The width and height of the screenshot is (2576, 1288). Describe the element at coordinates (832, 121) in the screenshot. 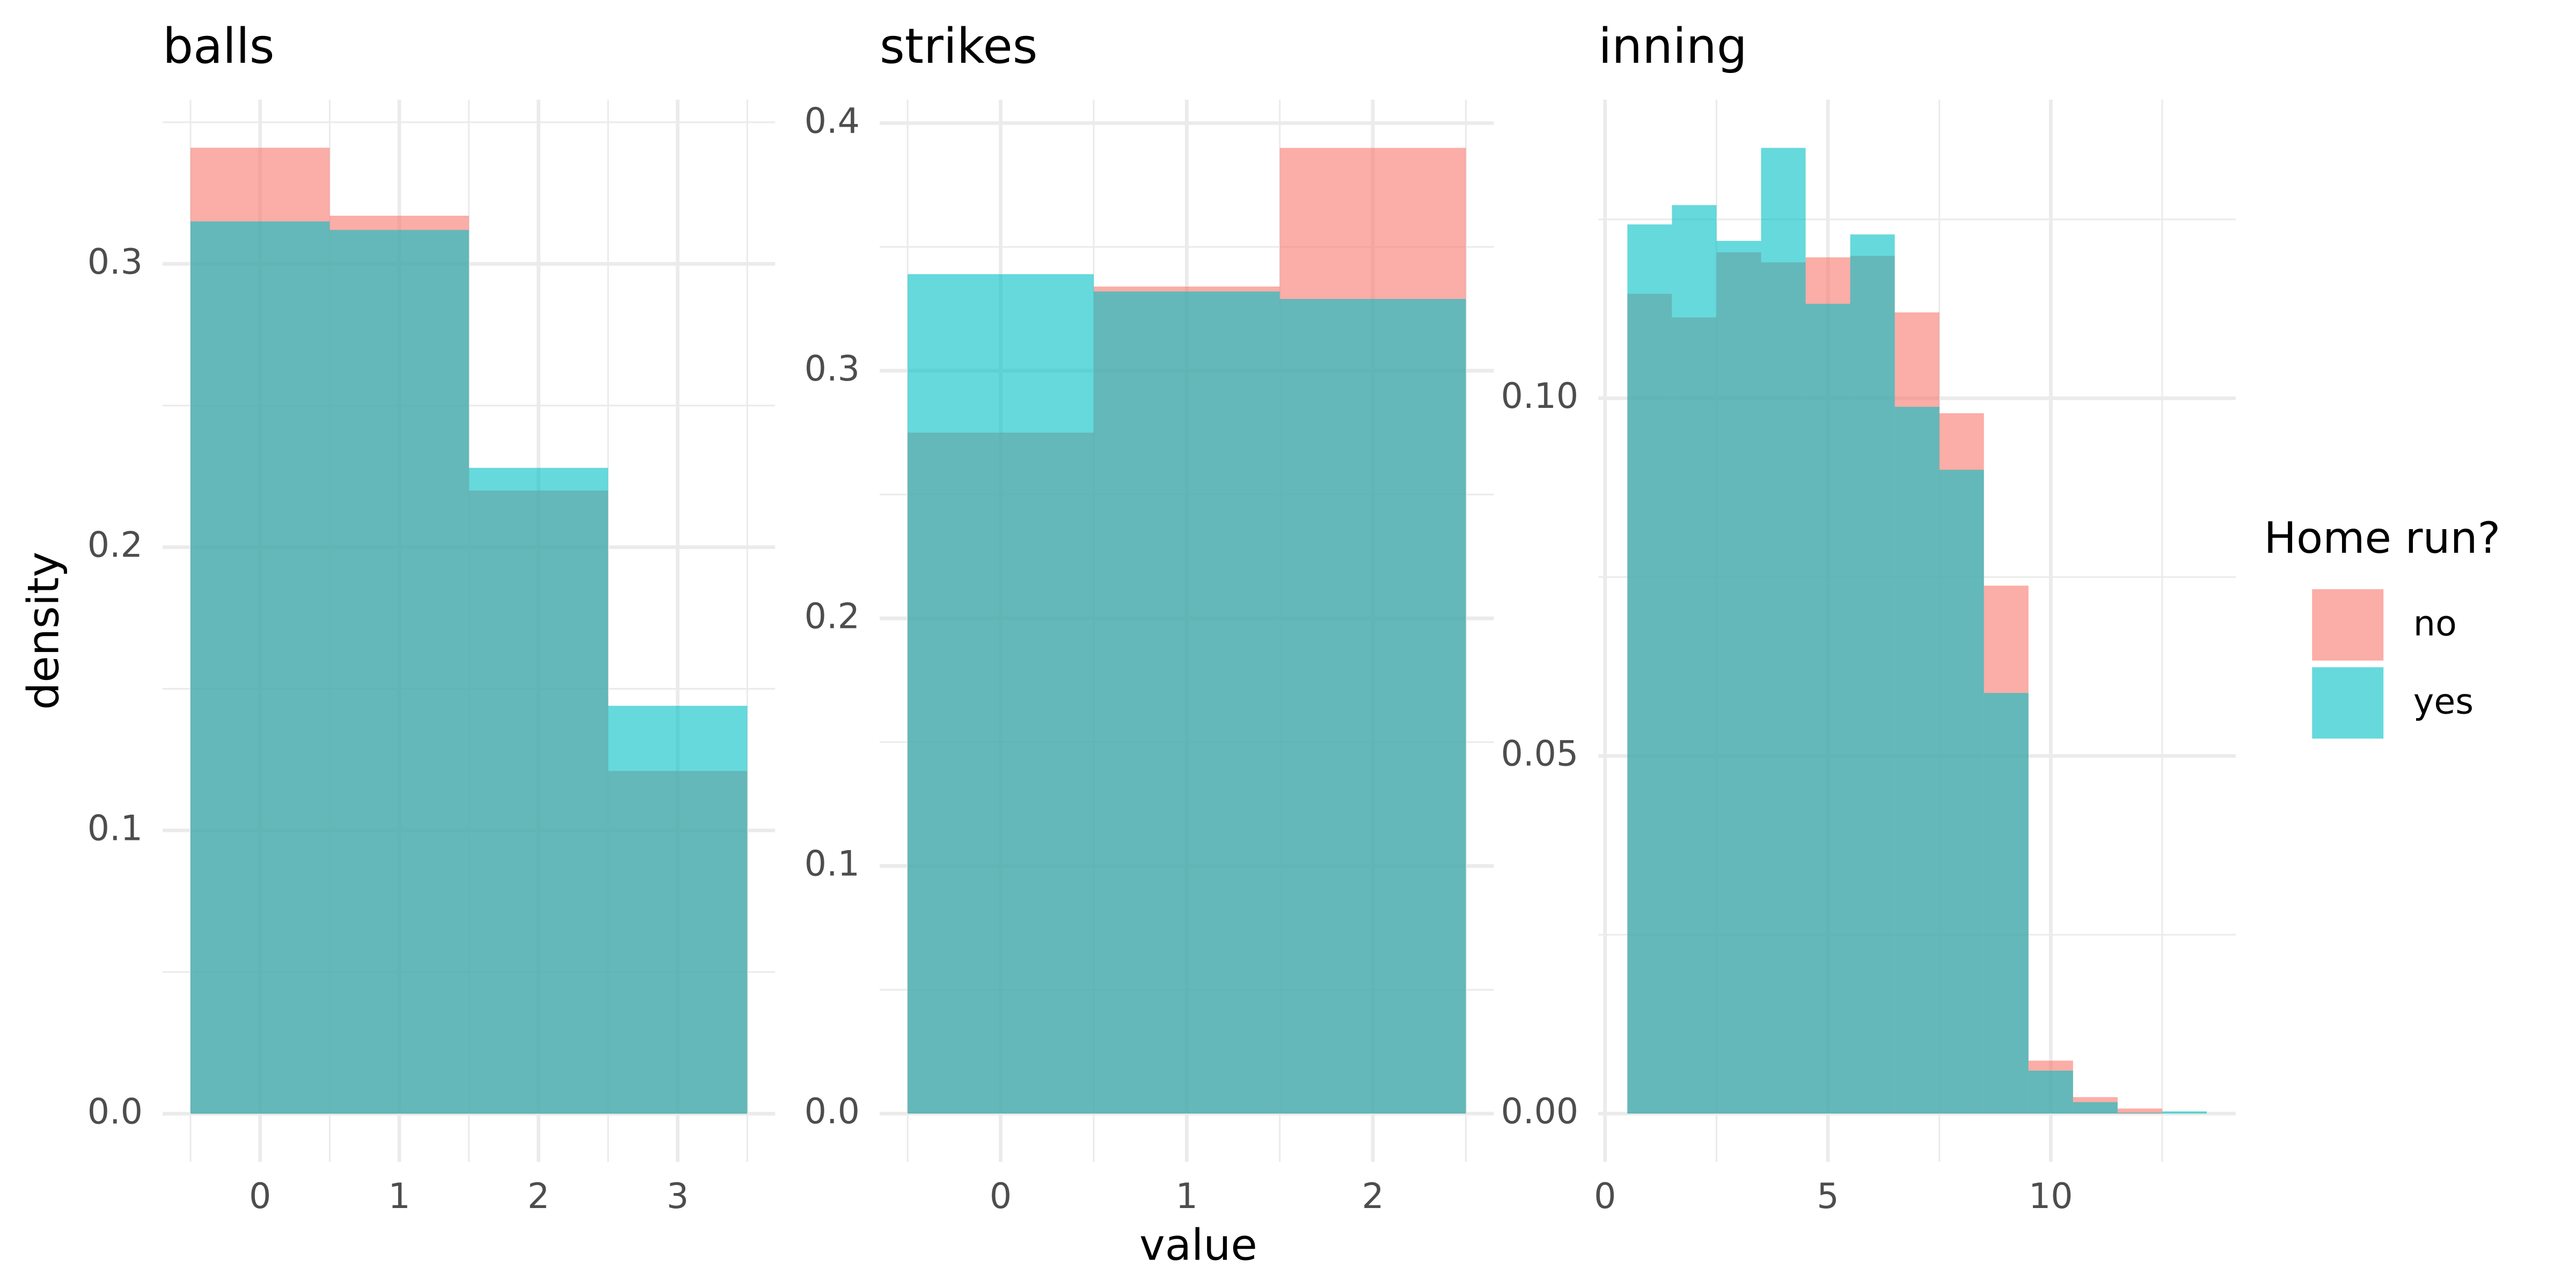

I see `y-tick-label: 0.4` at that location.